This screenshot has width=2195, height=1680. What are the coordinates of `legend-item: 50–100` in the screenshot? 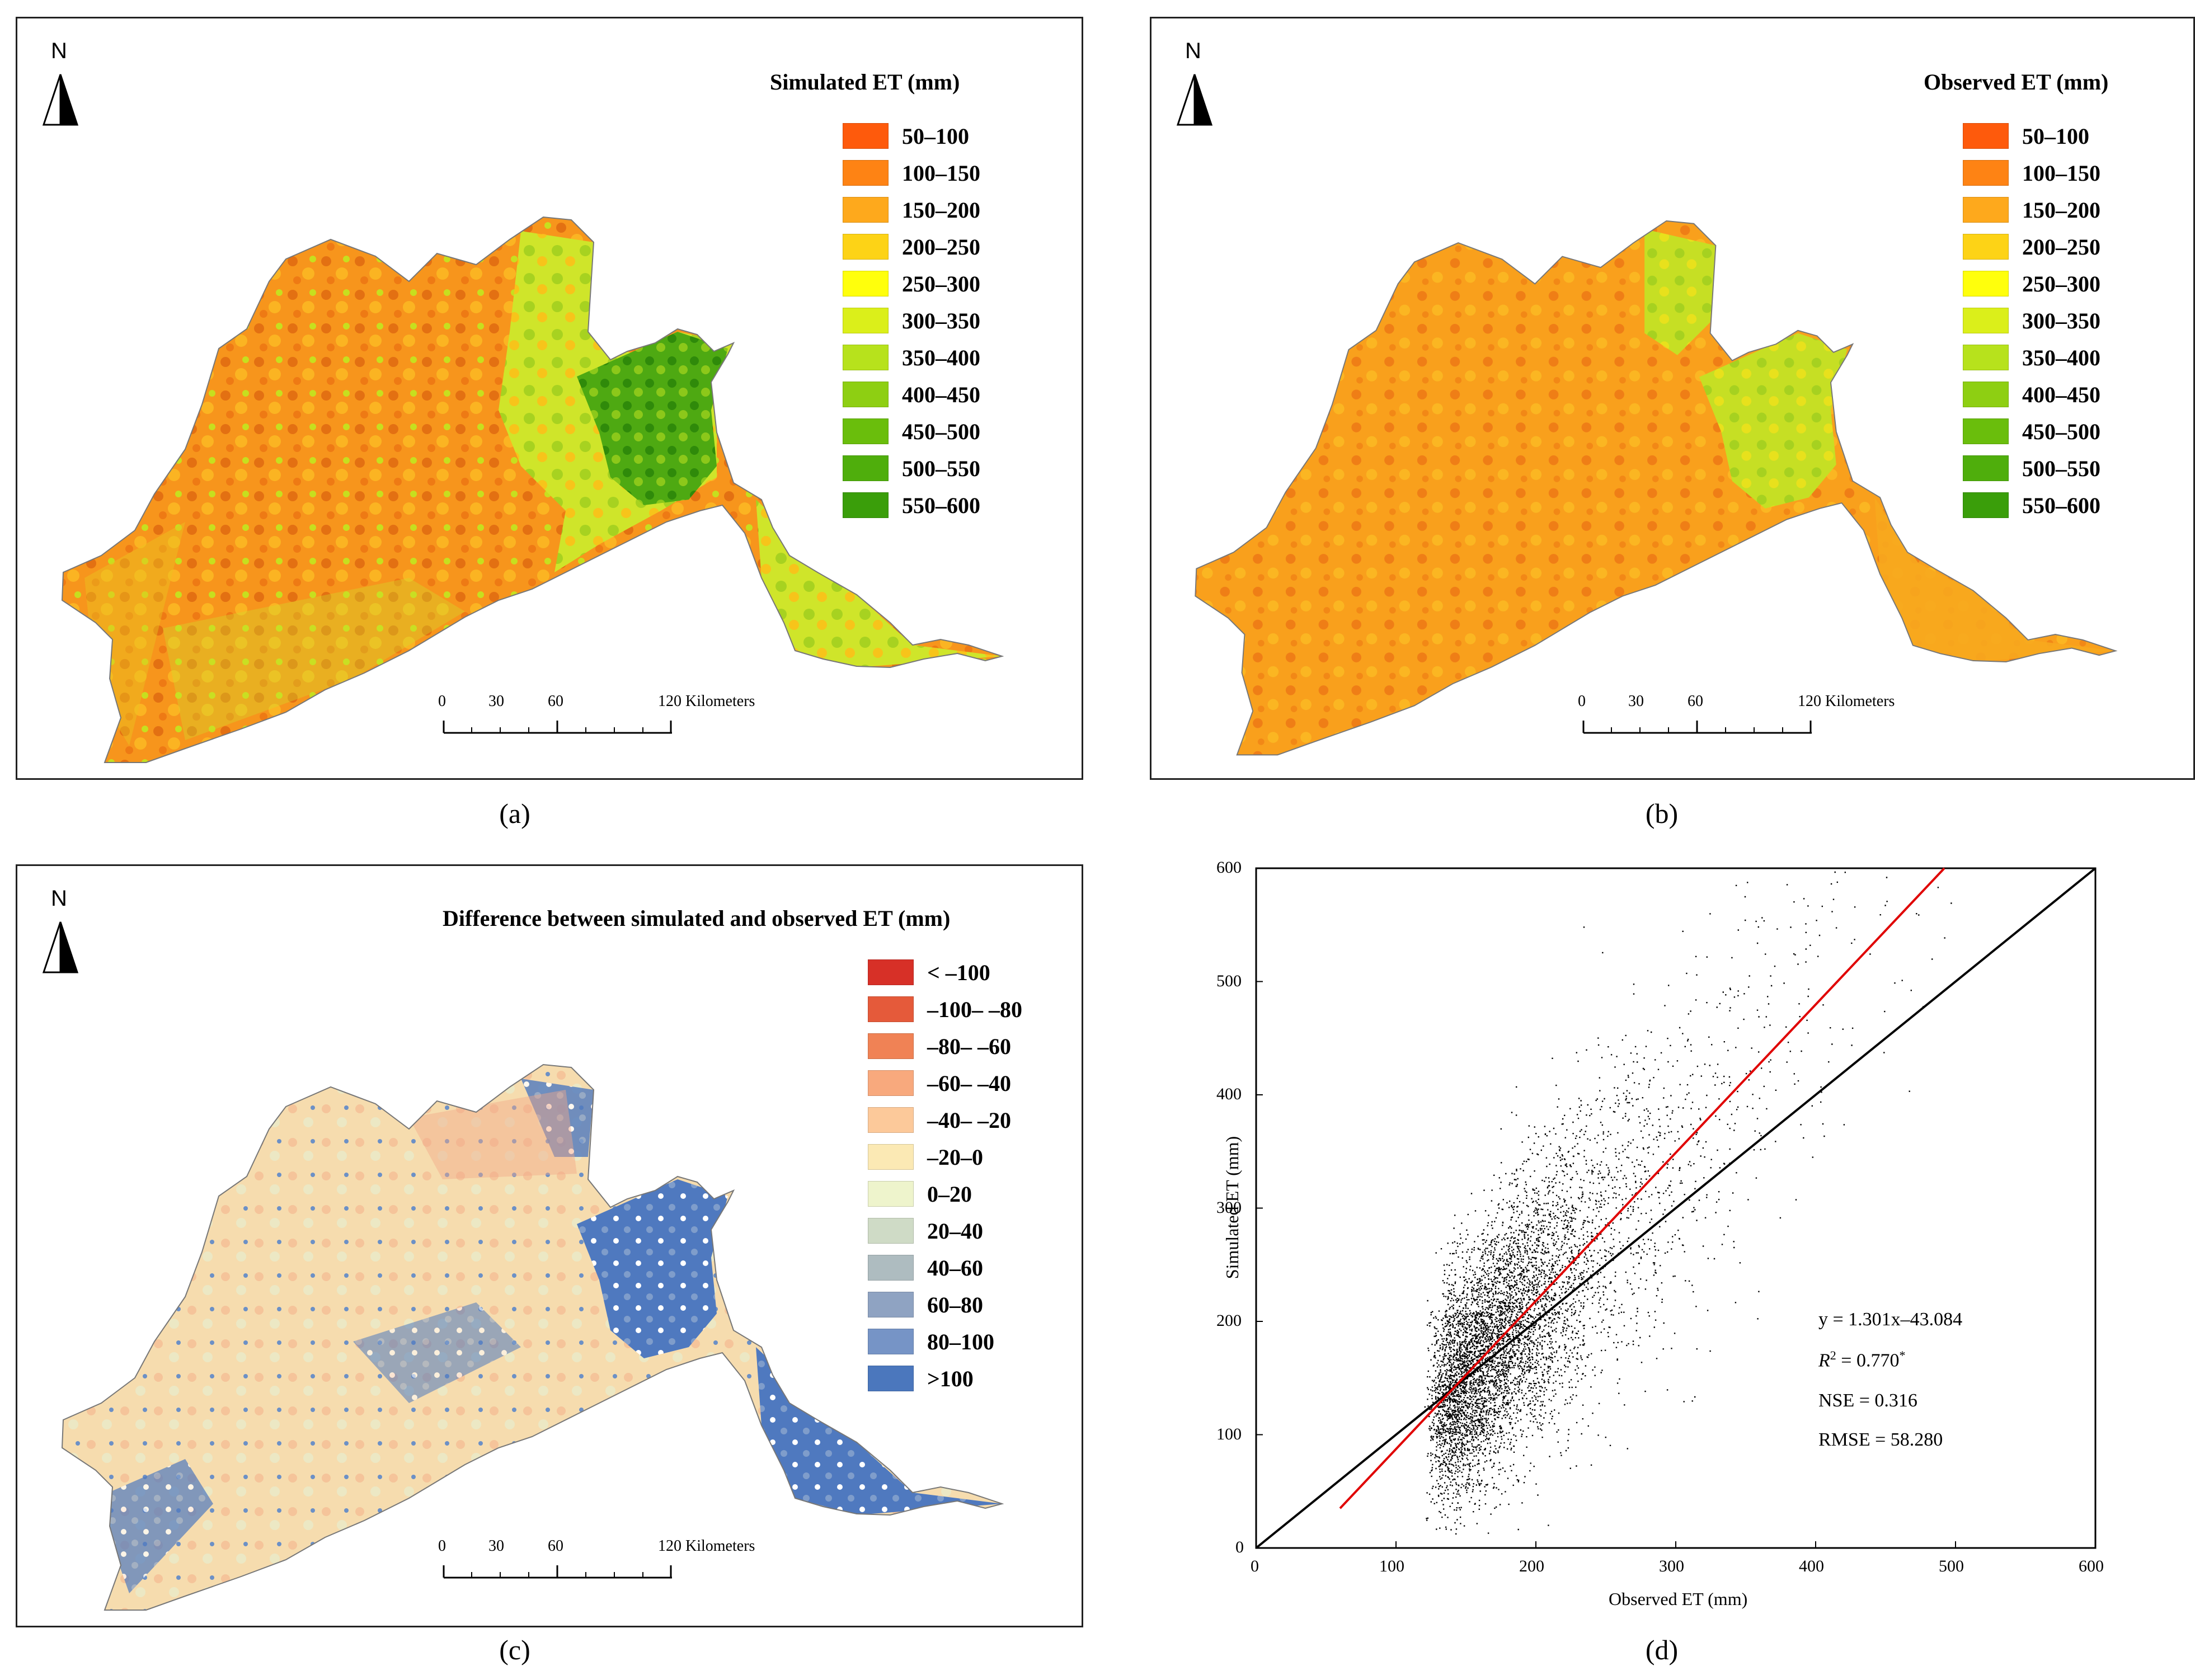 It's located at (2035, 136).